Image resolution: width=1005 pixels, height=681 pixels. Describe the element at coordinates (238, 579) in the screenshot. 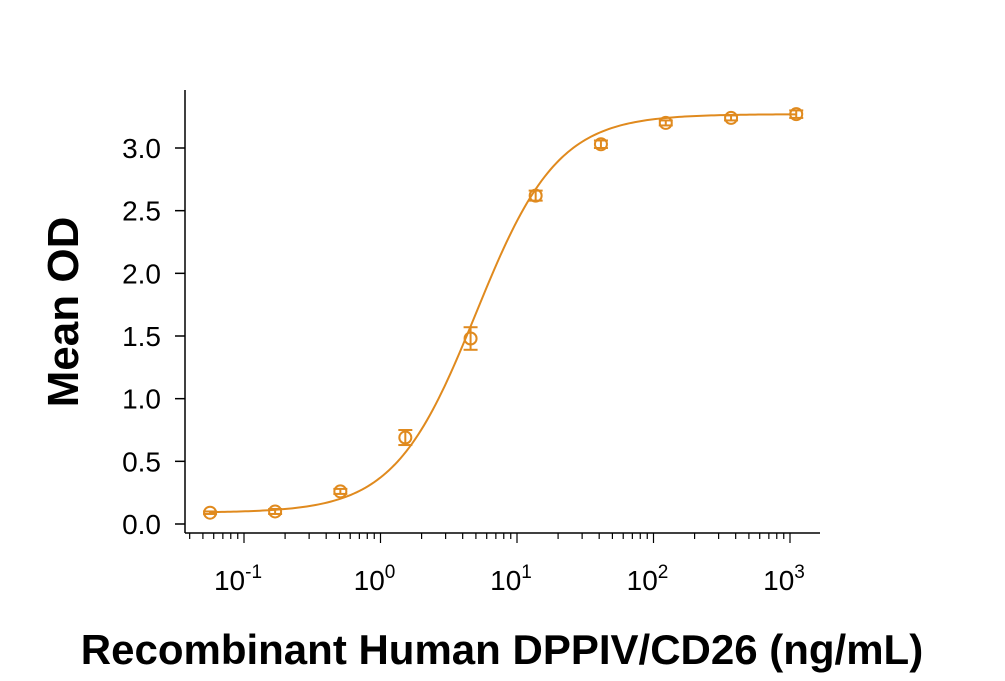

I see `x-tick-label: 10⁻¹` at that location.